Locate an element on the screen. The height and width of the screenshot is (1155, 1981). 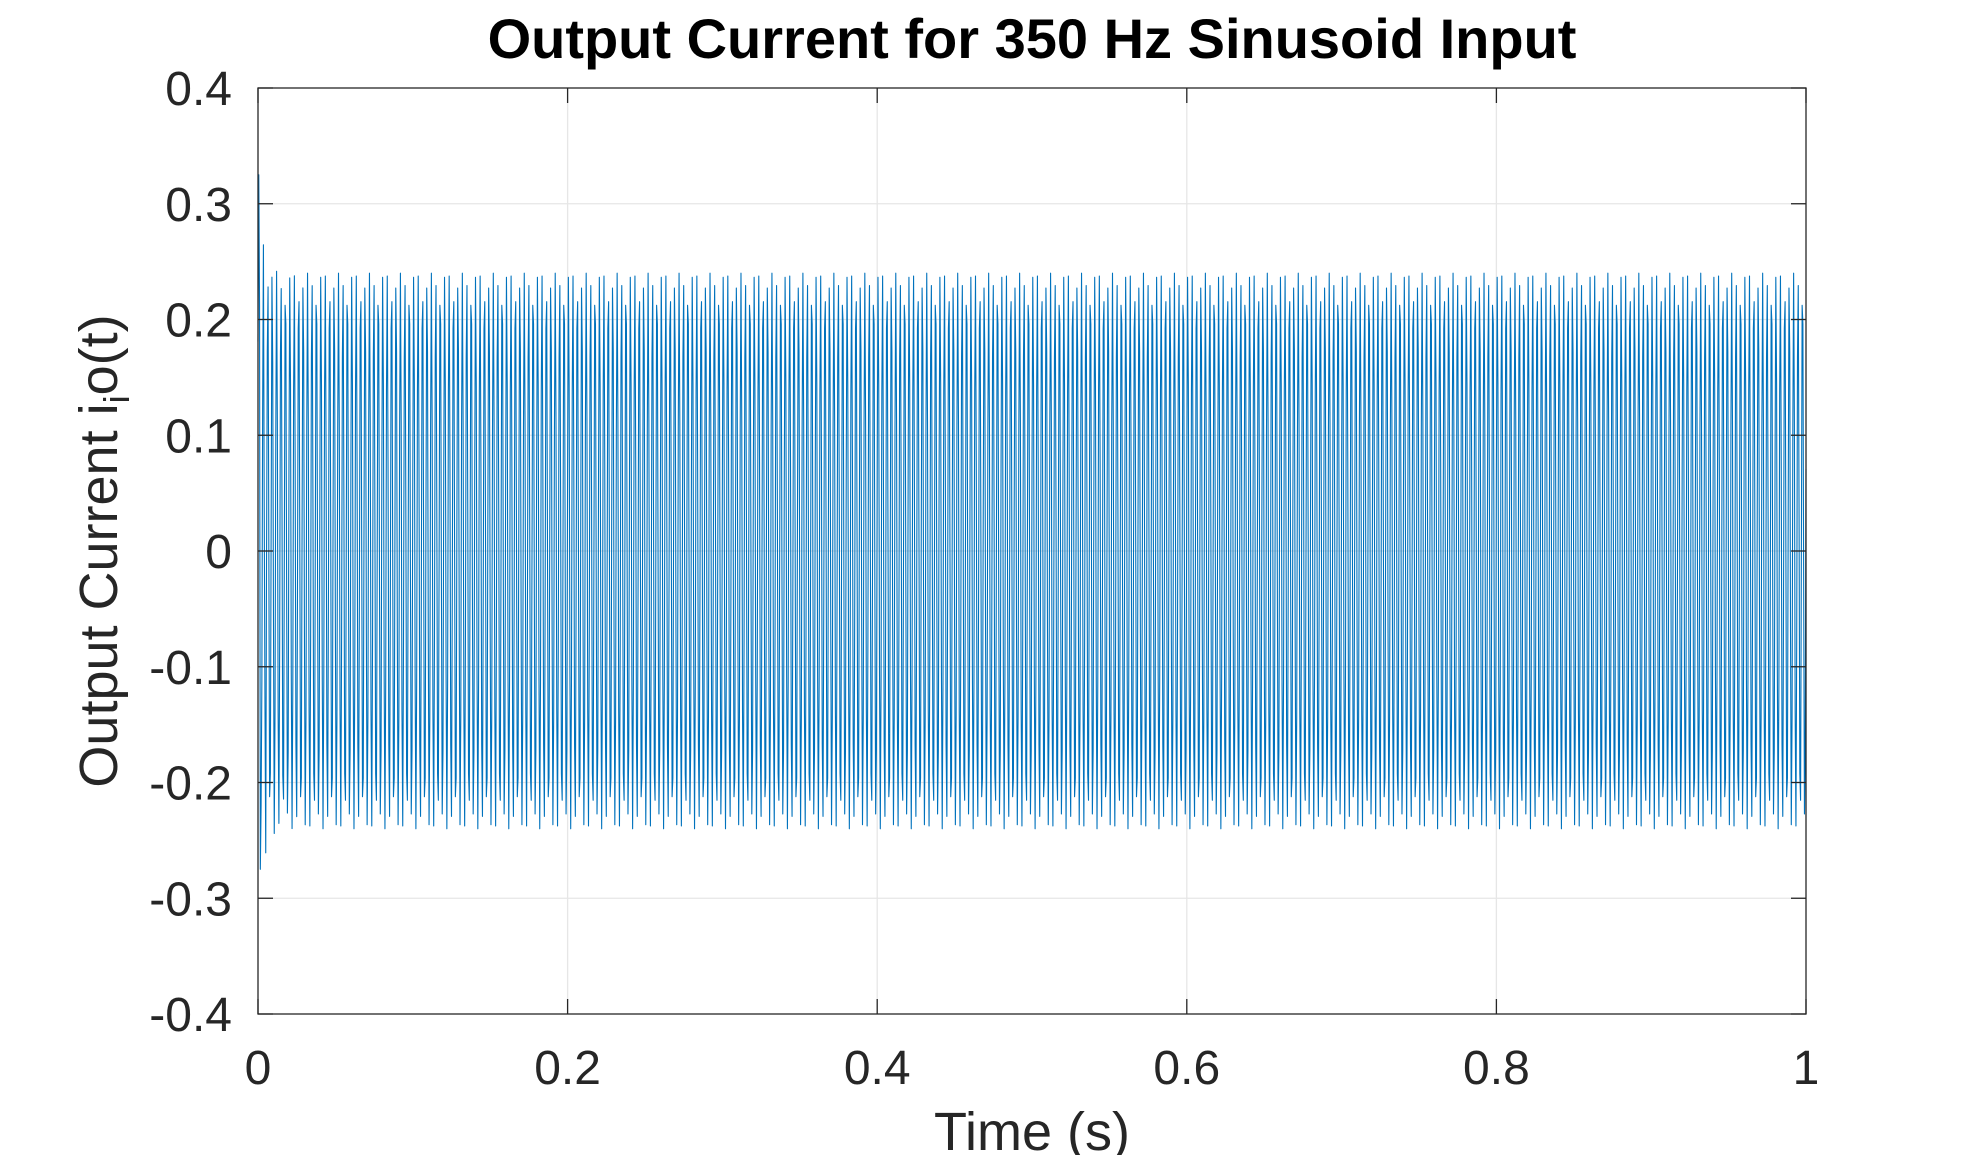
y-axis-label-main: Output Current i is located at coordinates (99, 595).